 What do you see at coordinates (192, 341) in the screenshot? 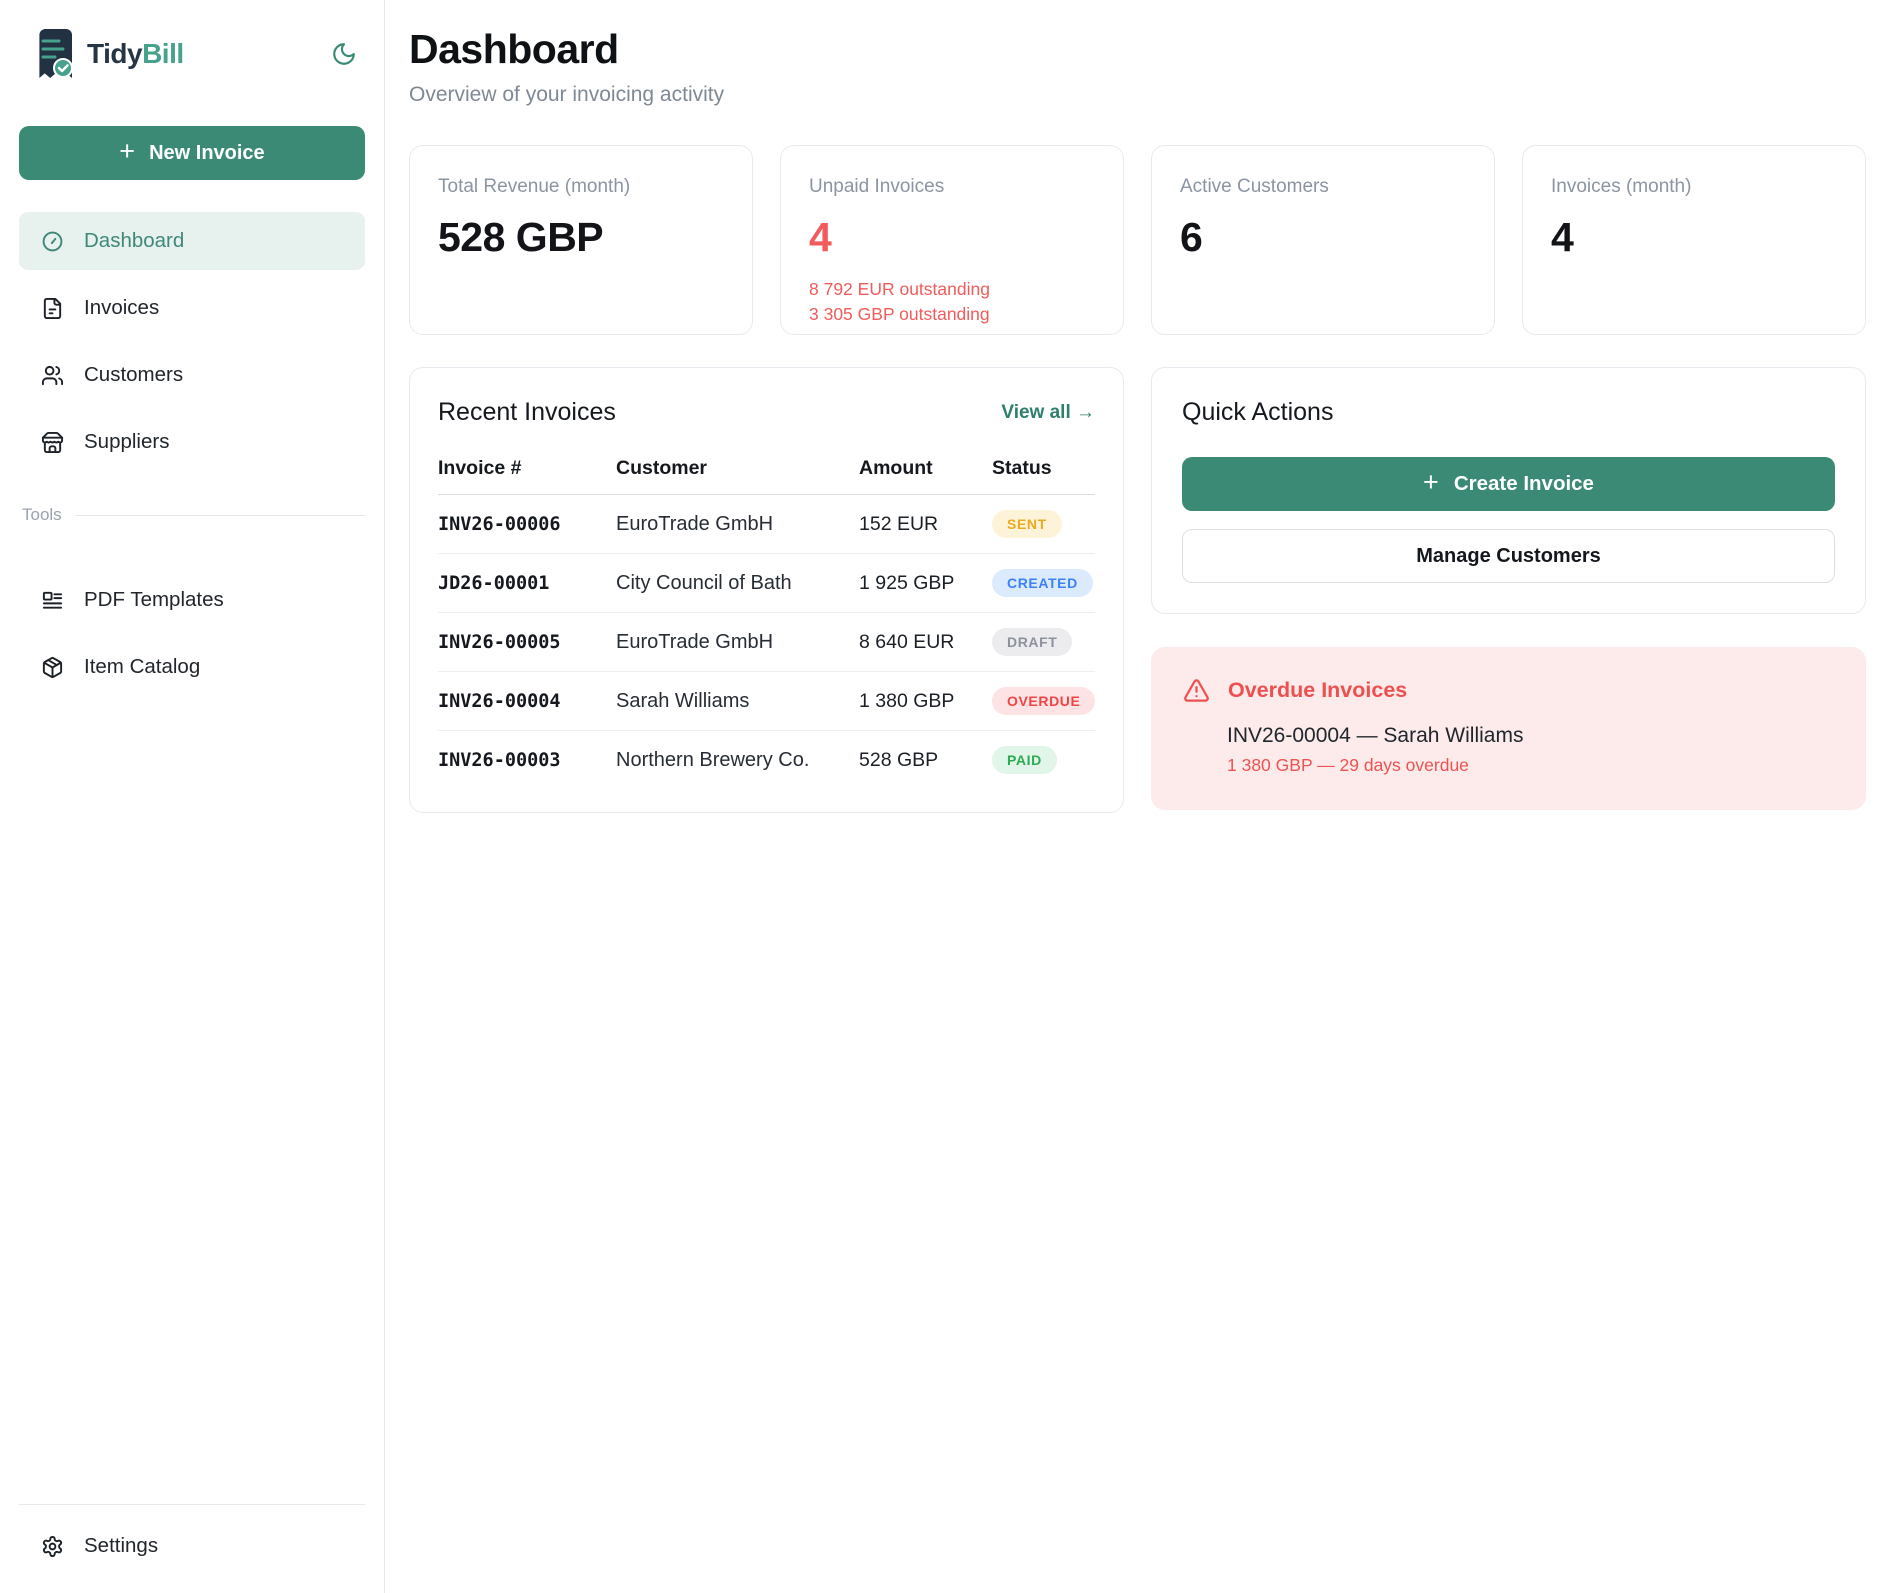
I see `sidebar-nav: Dashboard Invoices Customers Suppliers` at bounding box center [192, 341].